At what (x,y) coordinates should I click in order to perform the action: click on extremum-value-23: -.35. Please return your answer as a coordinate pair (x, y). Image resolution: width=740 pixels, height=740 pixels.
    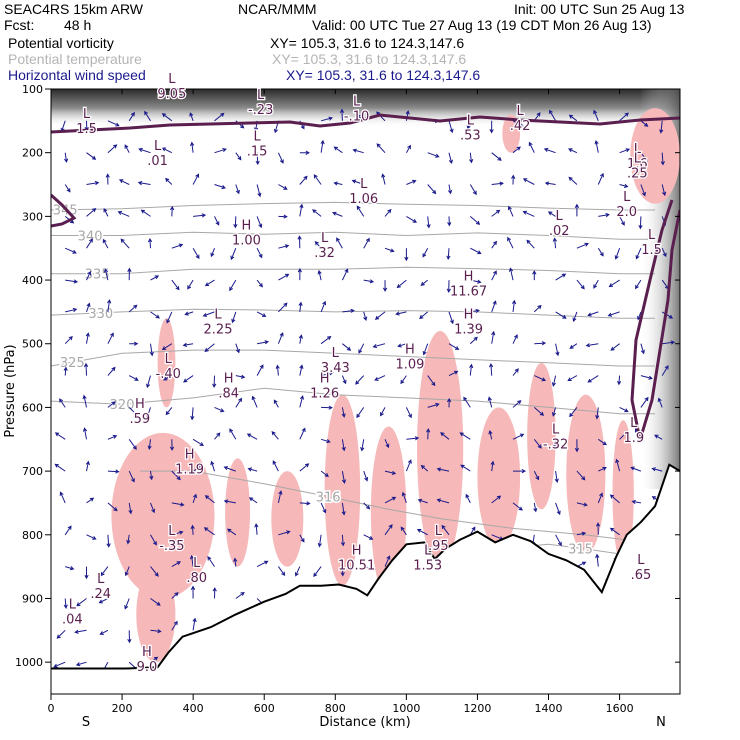
    Looking at the image, I should click on (171, 546).